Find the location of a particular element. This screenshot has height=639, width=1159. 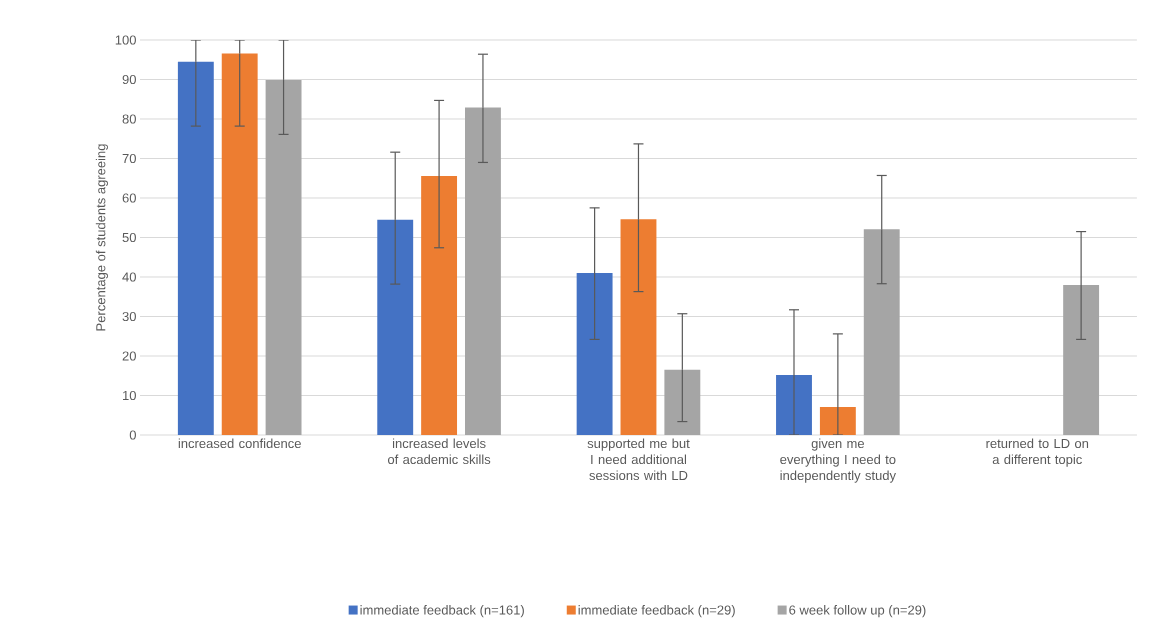

y-tick-label: 80 is located at coordinates (129, 119).